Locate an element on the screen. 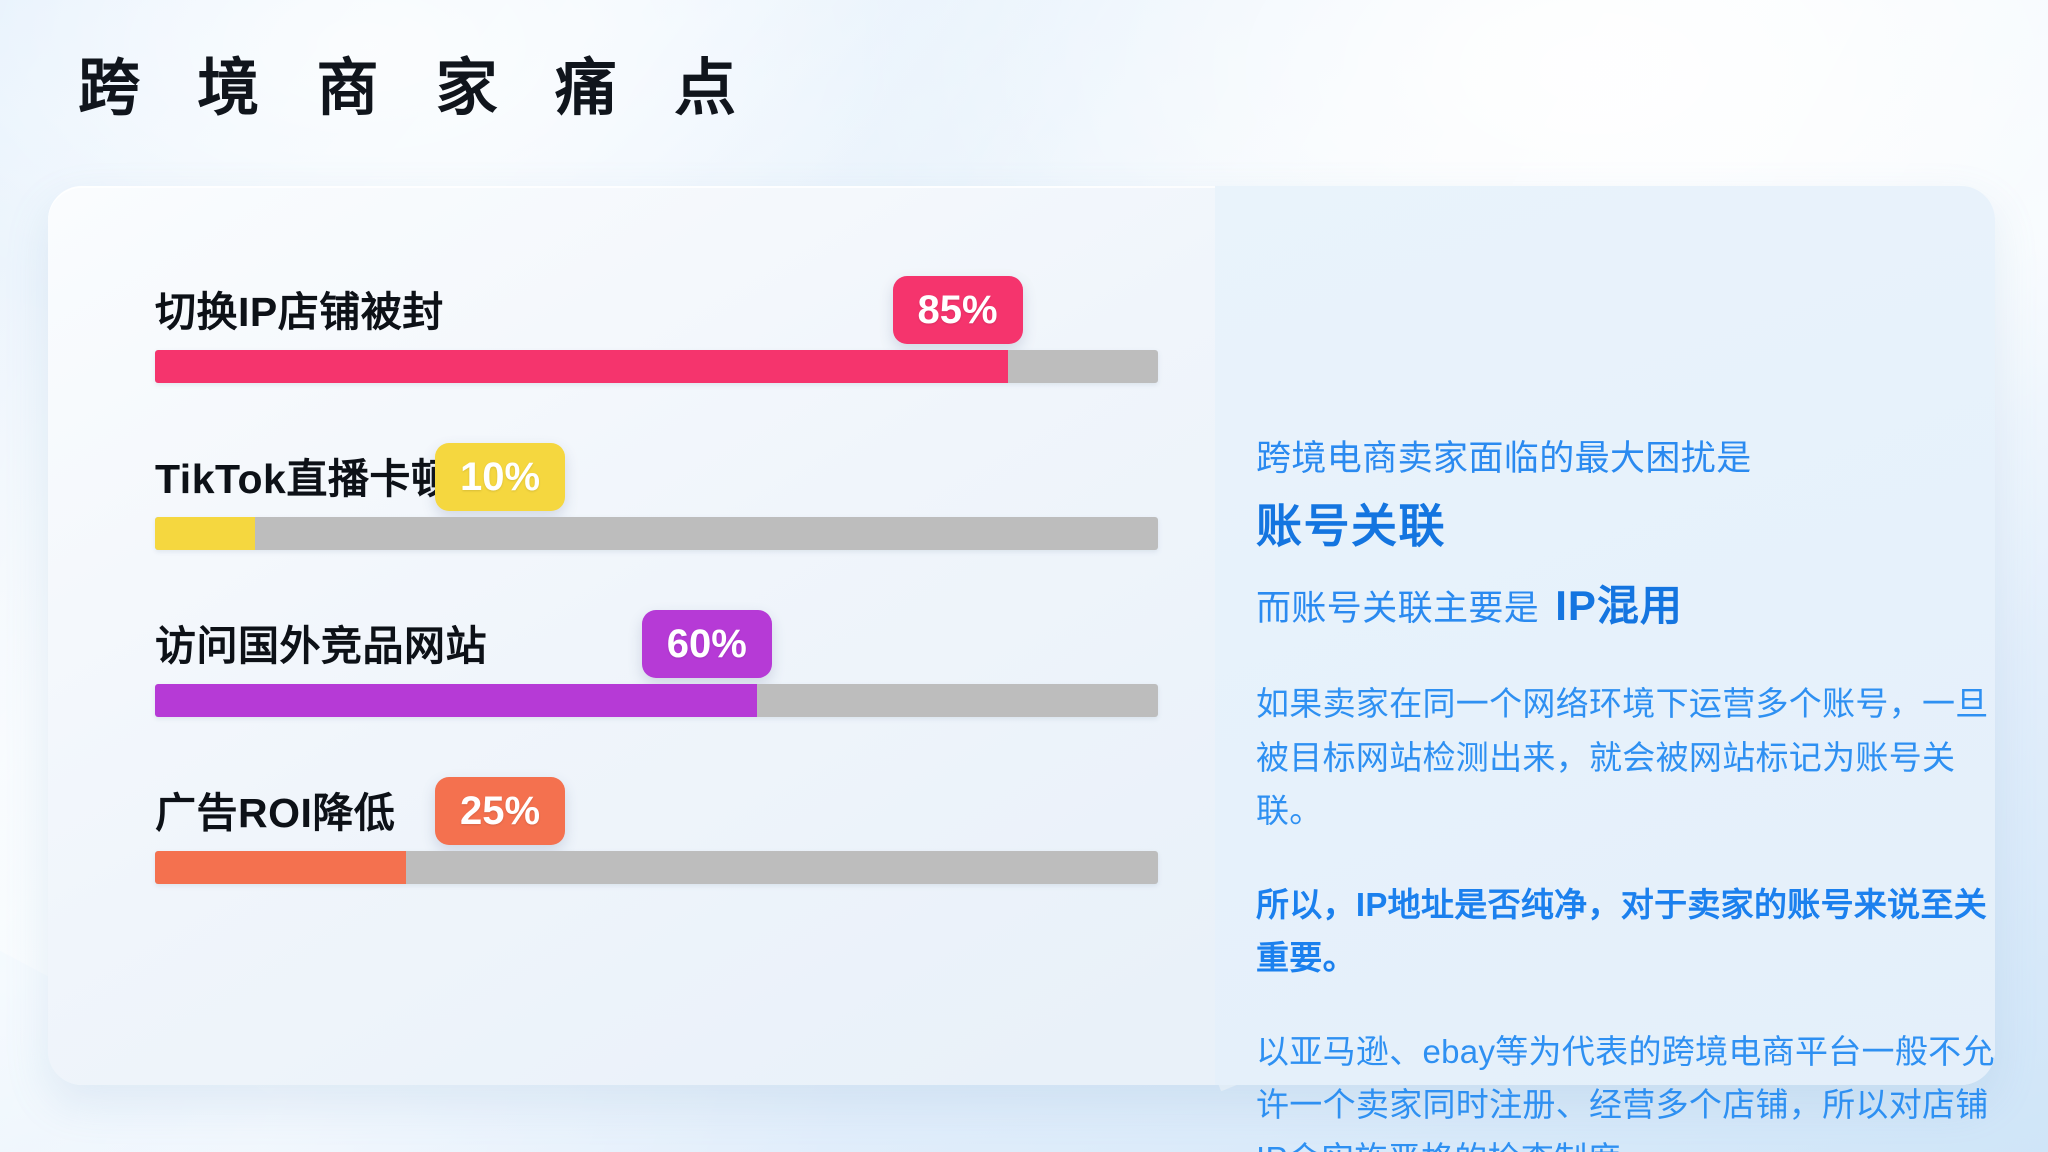  bar-label: 广告ROI降低 is located at coordinates (275, 813).